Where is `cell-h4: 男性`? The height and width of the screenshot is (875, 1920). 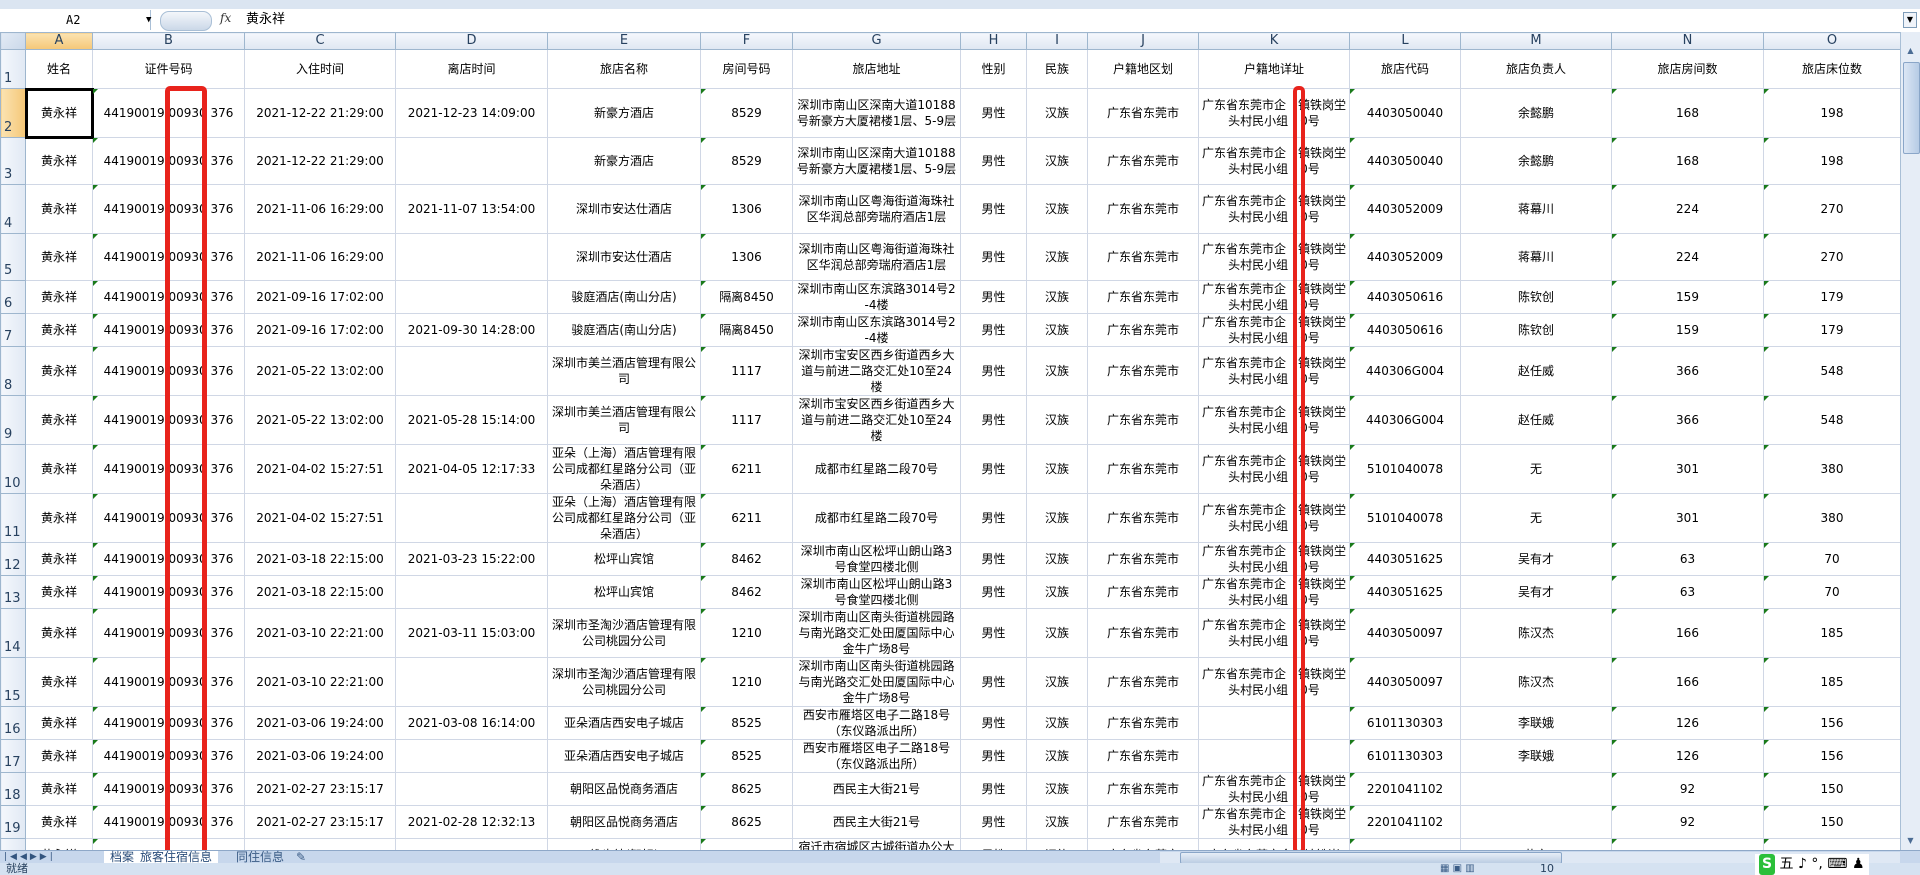
cell-h4: 男性 is located at coordinates (993, 209).